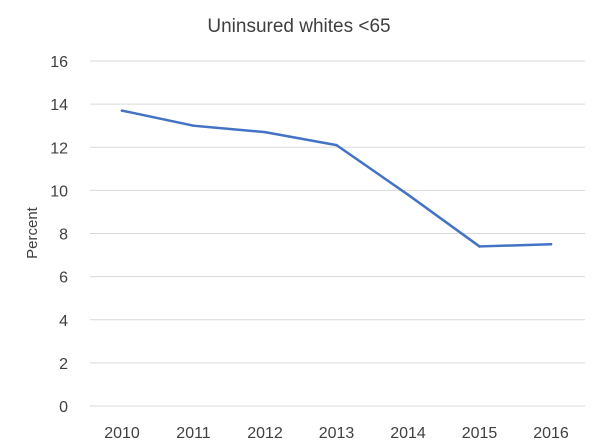 The width and height of the screenshot is (599, 448). What do you see at coordinates (298, 26) in the screenshot?
I see `chart-title: Uninsured whites <65` at bounding box center [298, 26].